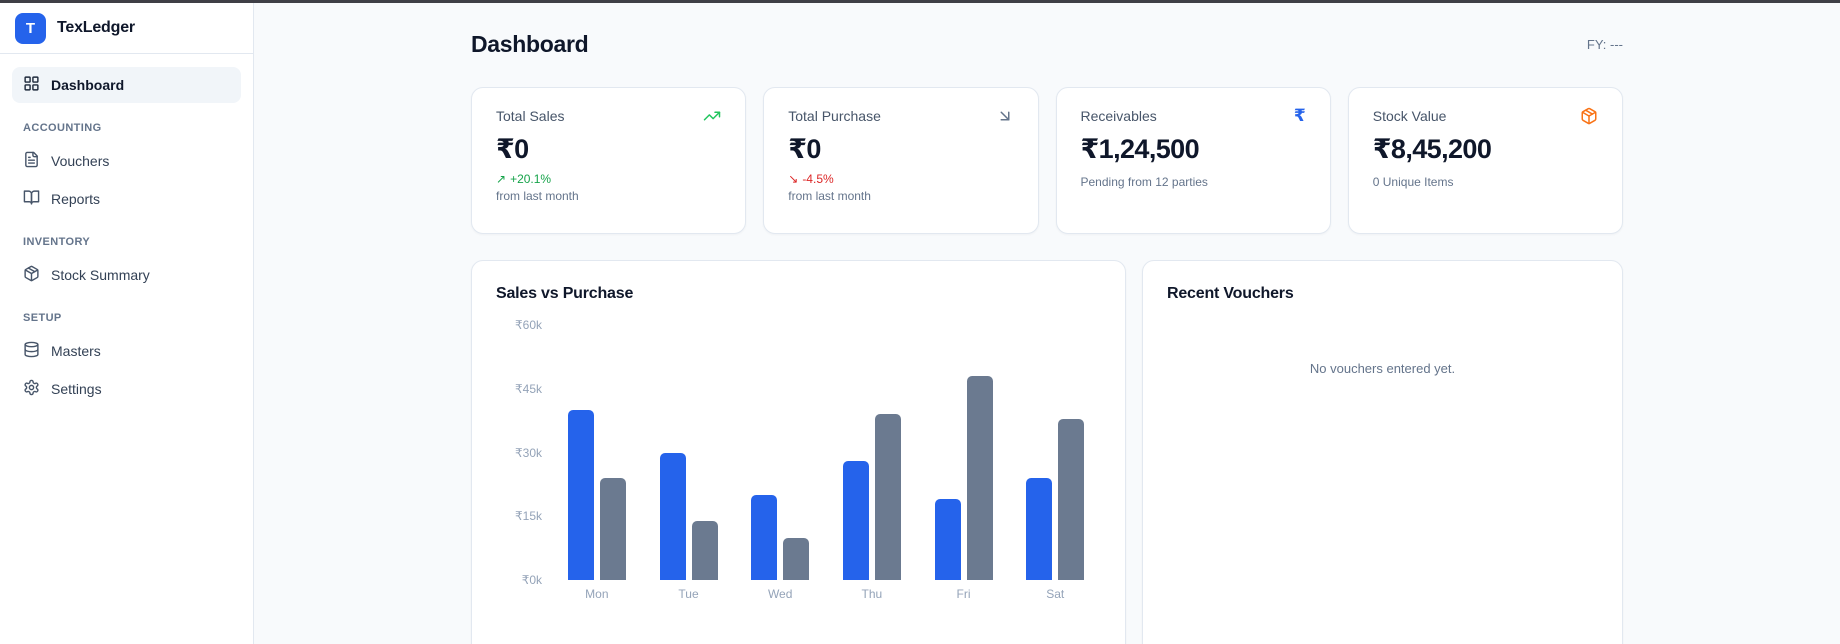  What do you see at coordinates (1413, 182) in the screenshot?
I see `stat-subtext: 0 Unique Items` at bounding box center [1413, 182].